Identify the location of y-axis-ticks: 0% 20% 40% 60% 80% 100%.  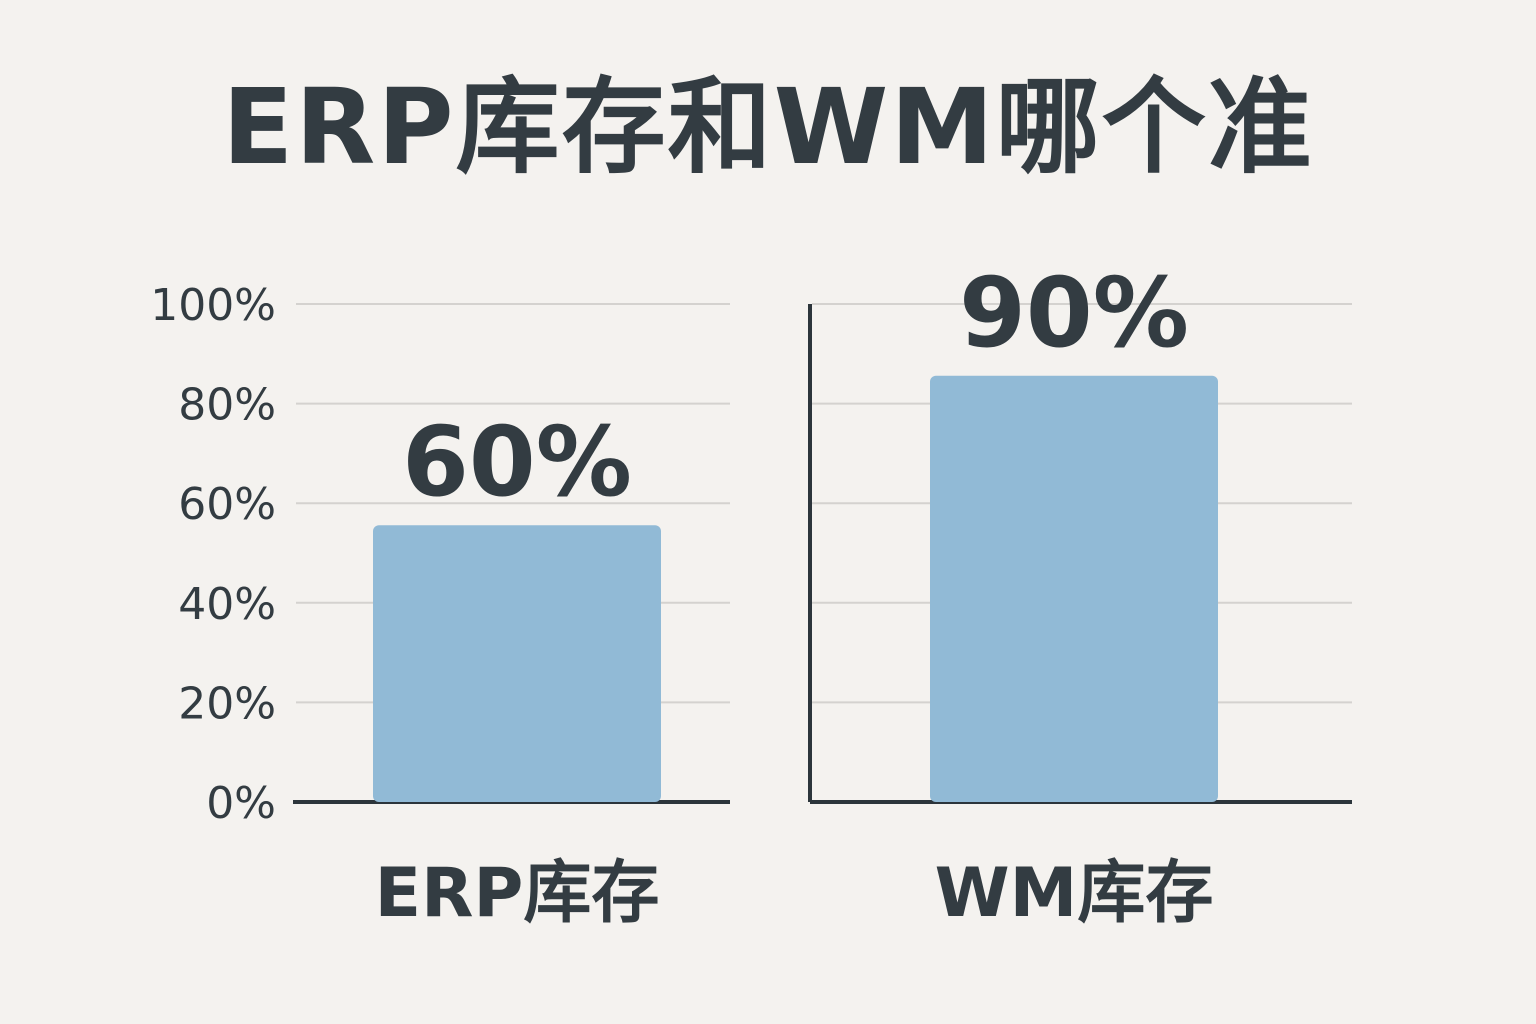
(213, 554).